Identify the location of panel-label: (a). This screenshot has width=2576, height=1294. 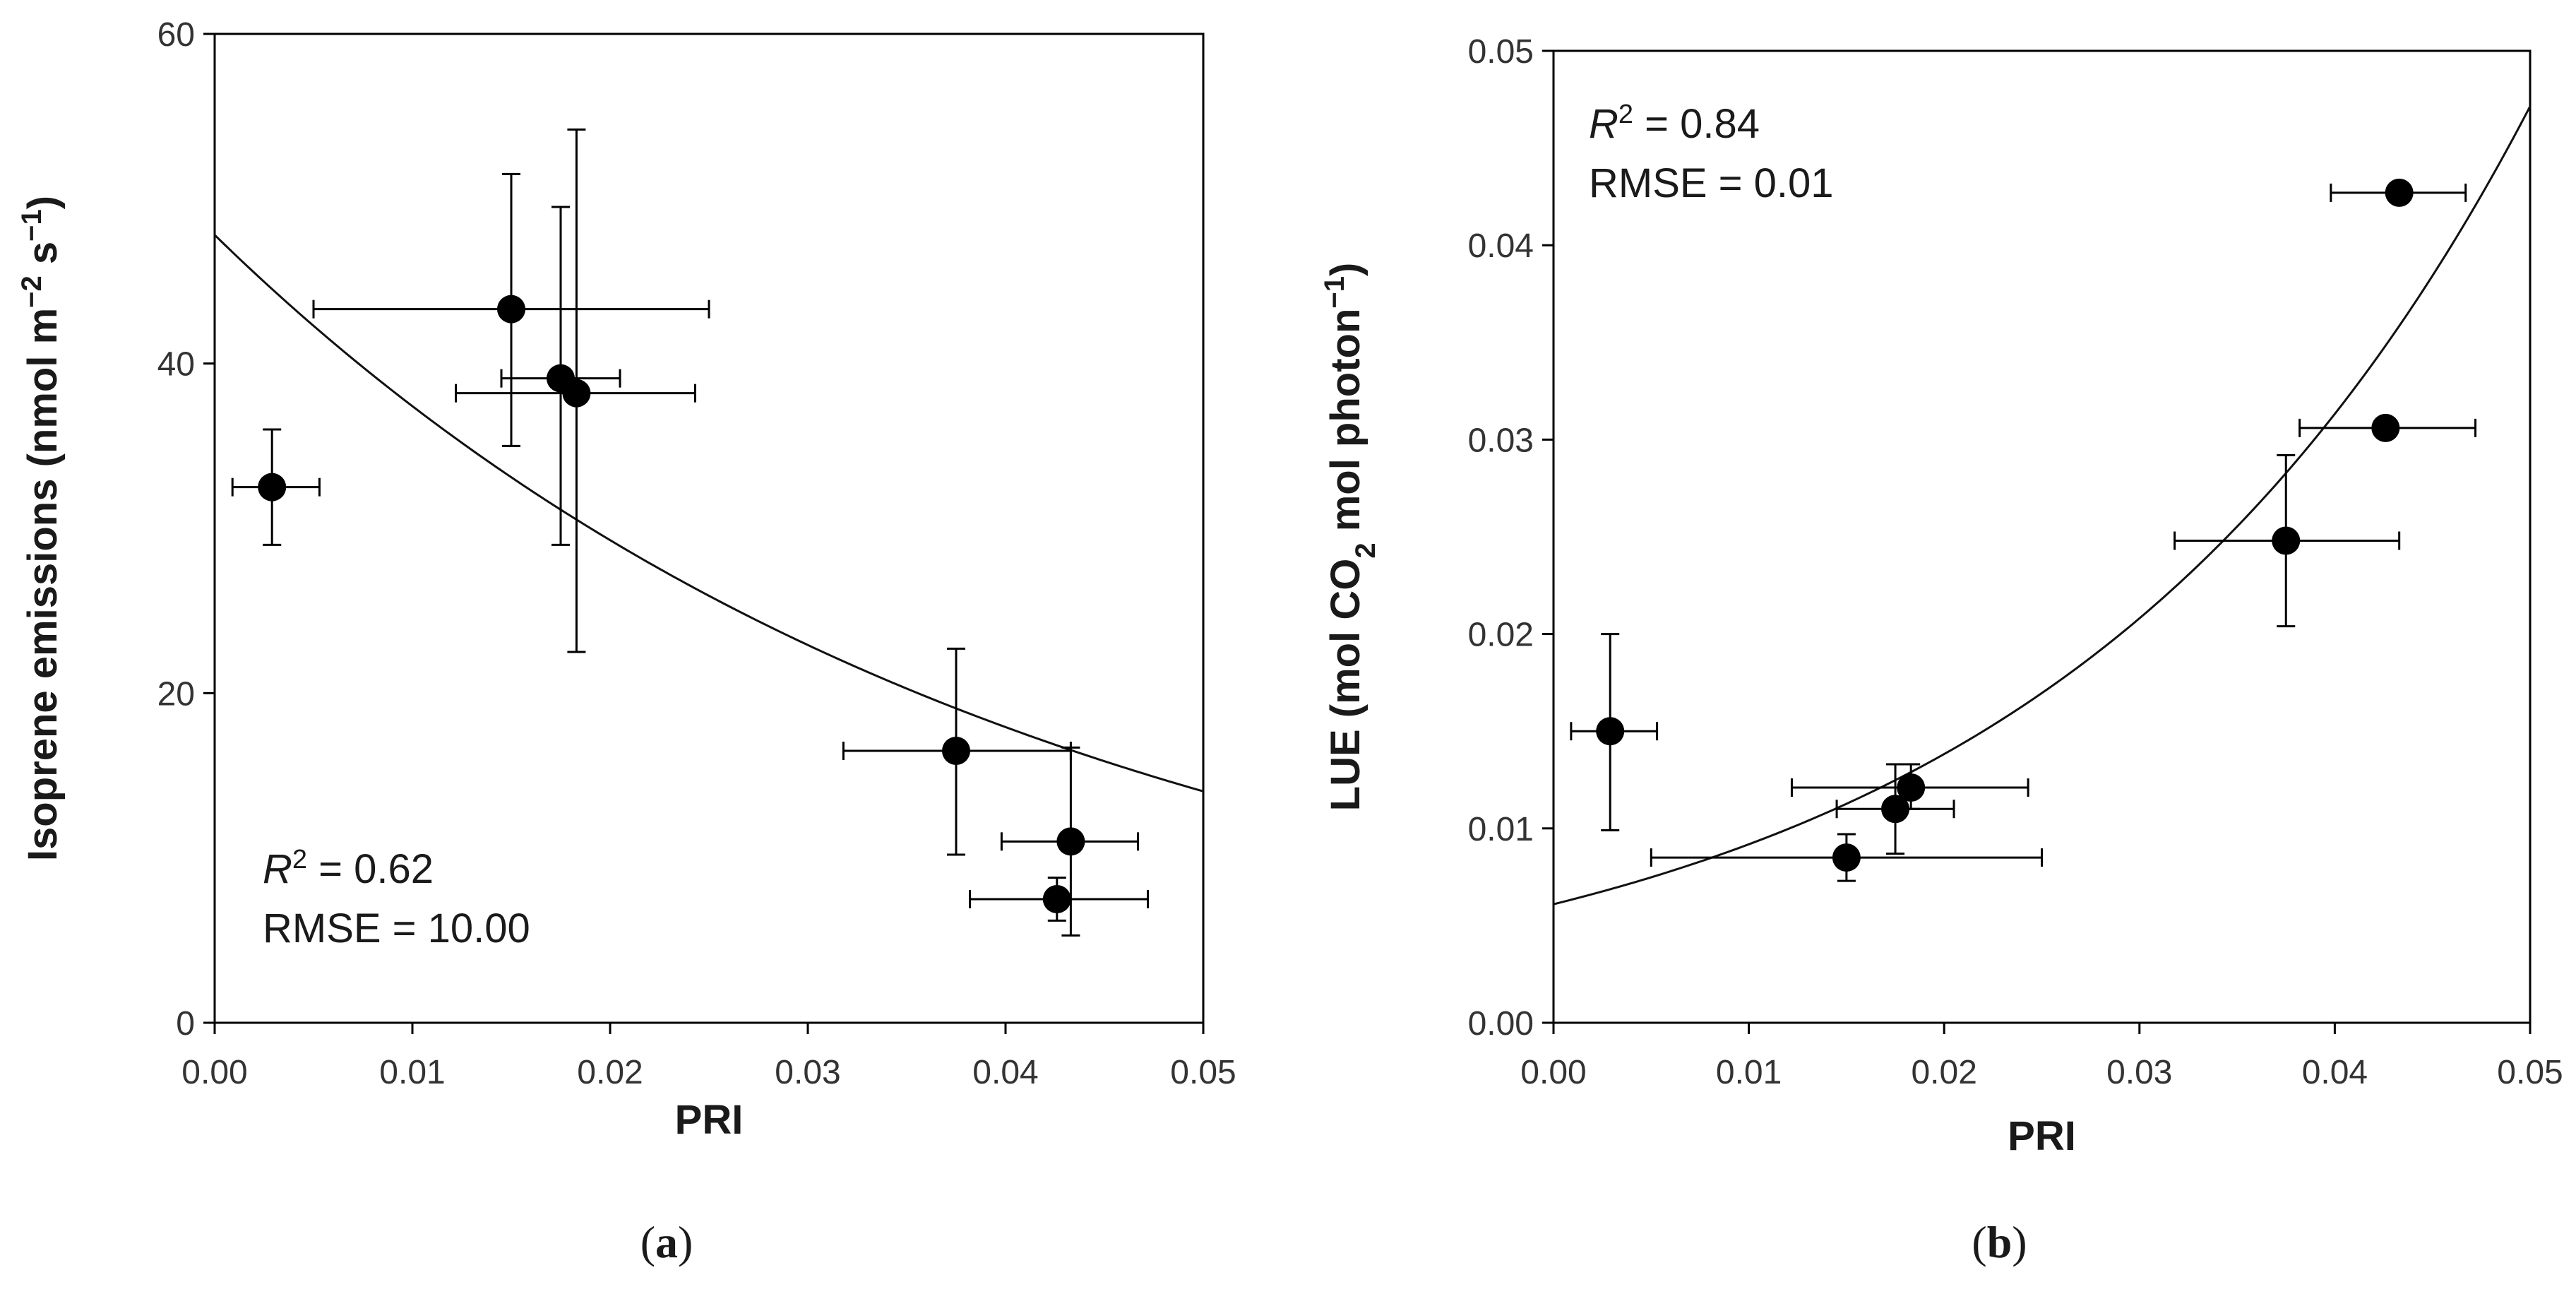
(666, 1242).